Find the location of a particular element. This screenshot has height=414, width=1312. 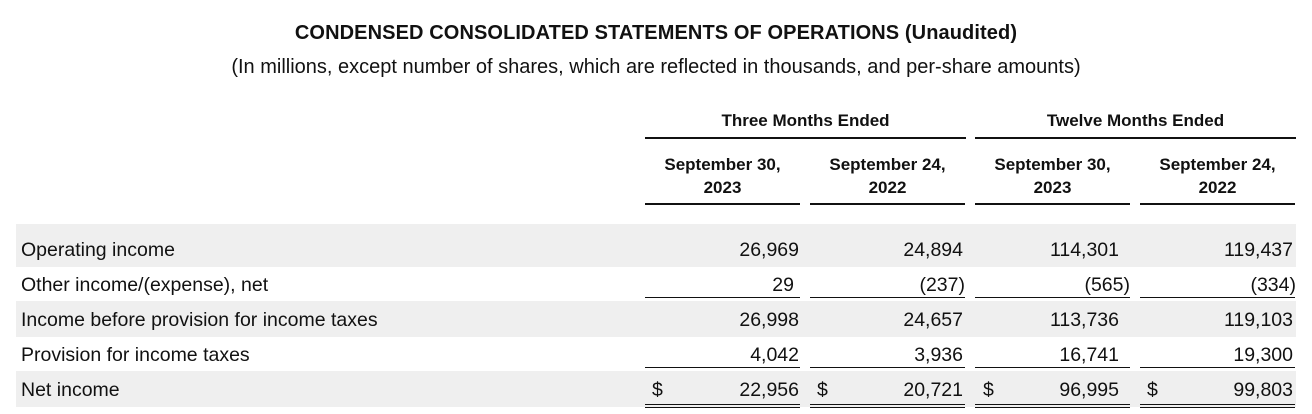

value-fy-2022: 99,803 is located at coordinates (1263, 390).